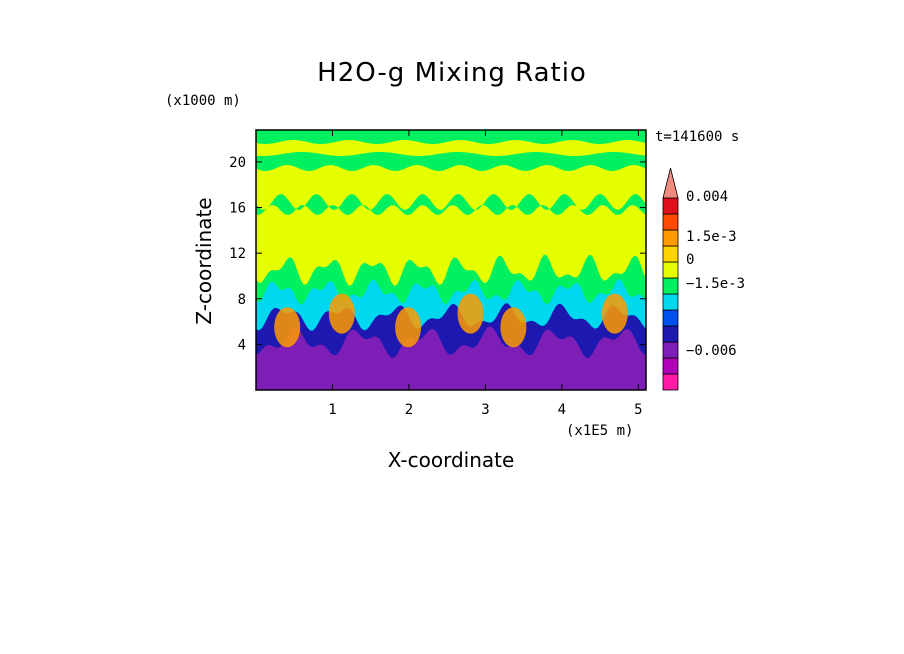  Describe the element at coordinates (332, 410) in the screenshot. I see `x-tick-label: 1` at that location.